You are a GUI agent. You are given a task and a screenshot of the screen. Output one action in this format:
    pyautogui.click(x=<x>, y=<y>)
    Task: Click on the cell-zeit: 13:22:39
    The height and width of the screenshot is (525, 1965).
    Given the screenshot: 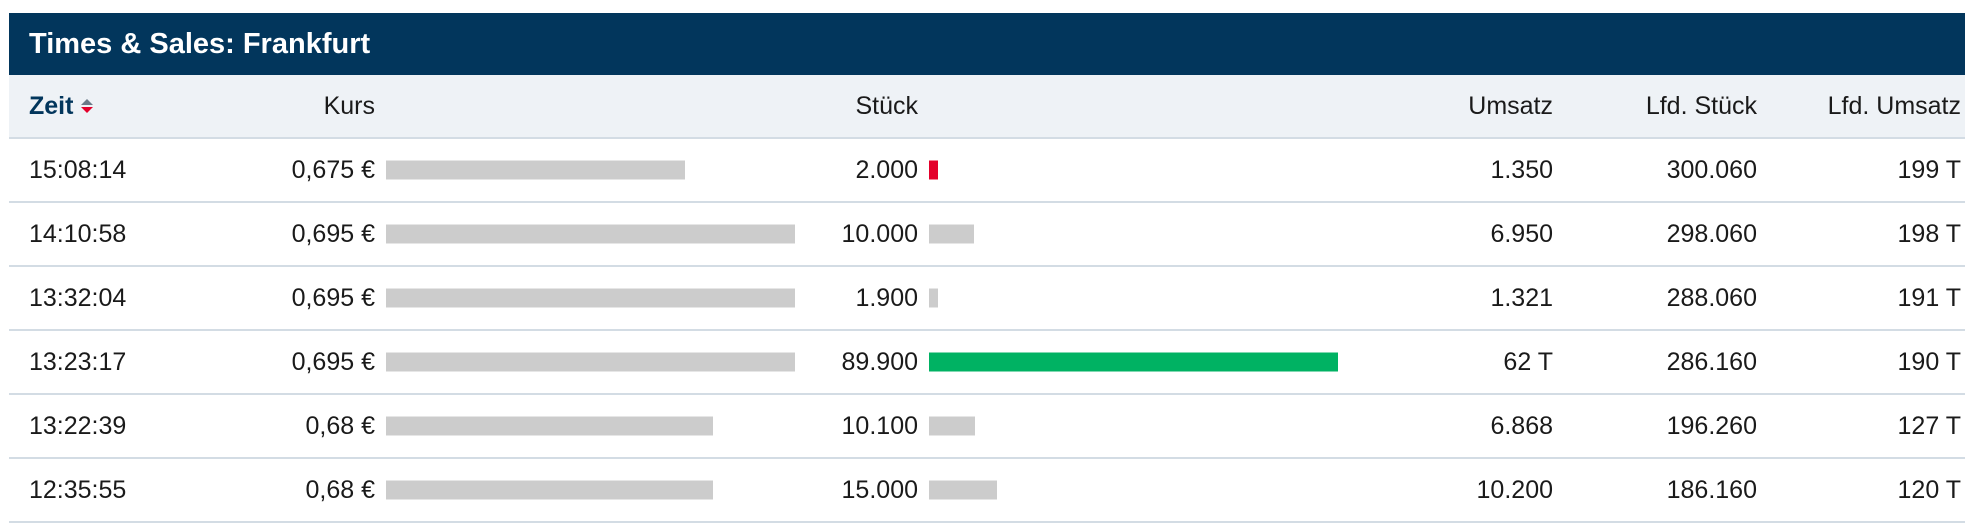 What is the action you would take?
    pyautogui.click(x=78, y=425)
    